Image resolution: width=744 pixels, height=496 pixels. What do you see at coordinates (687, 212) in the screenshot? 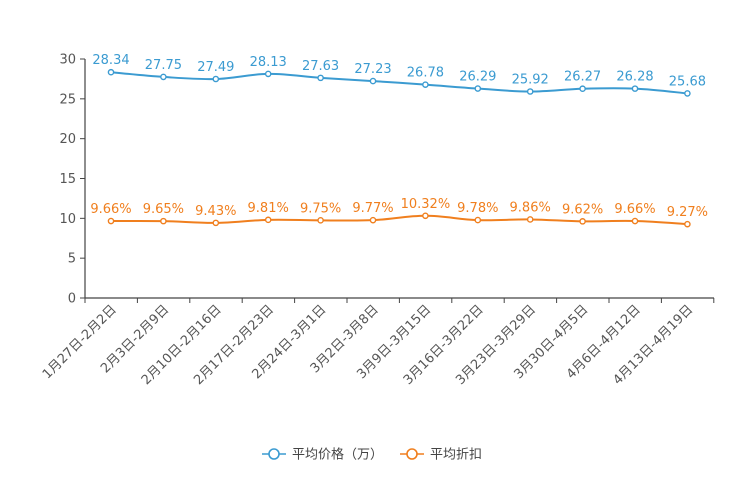
I see `data-label: 9.27%` at bounding box center [687, 212].